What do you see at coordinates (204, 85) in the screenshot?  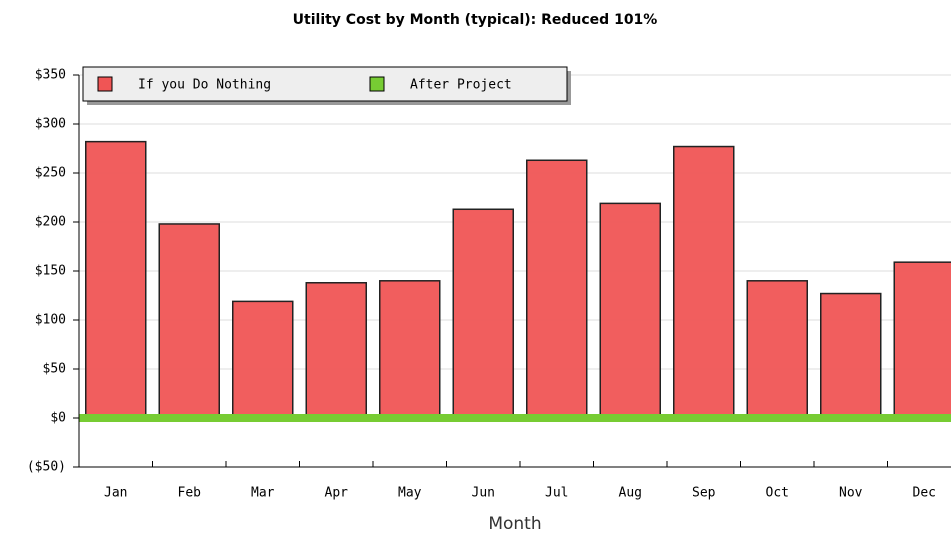 I see `legend-label: If you Do Nothing` at bounding box center [204, 85].